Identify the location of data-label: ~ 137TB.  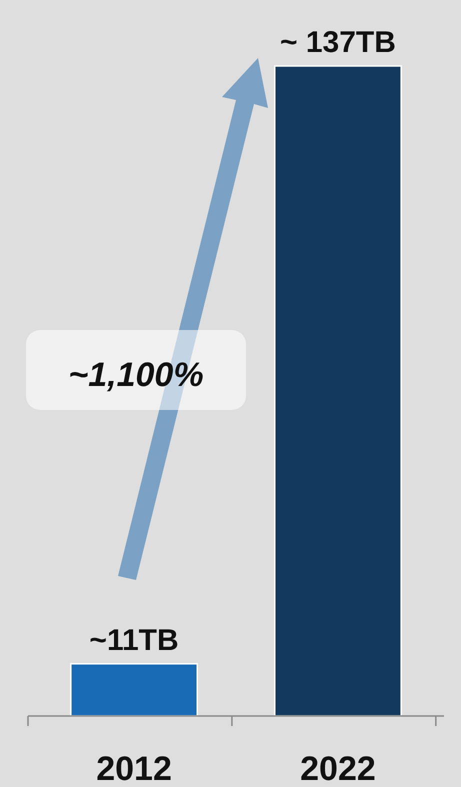
(338, 42).